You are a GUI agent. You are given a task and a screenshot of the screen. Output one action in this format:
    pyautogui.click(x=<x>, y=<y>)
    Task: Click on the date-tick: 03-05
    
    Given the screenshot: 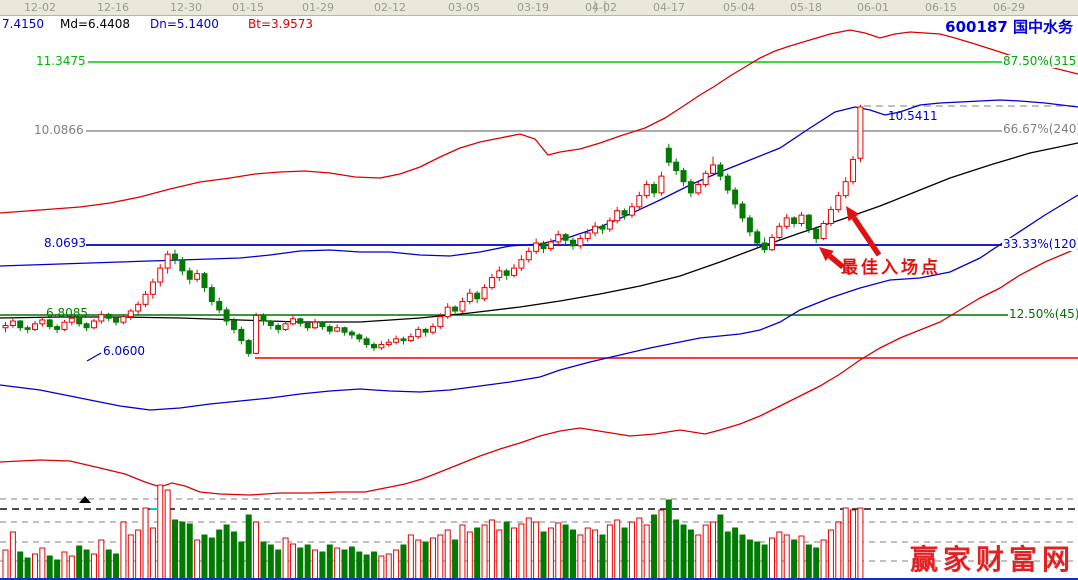 What is the action you would take?
    pyautogui.click(x=464, y=7)
    